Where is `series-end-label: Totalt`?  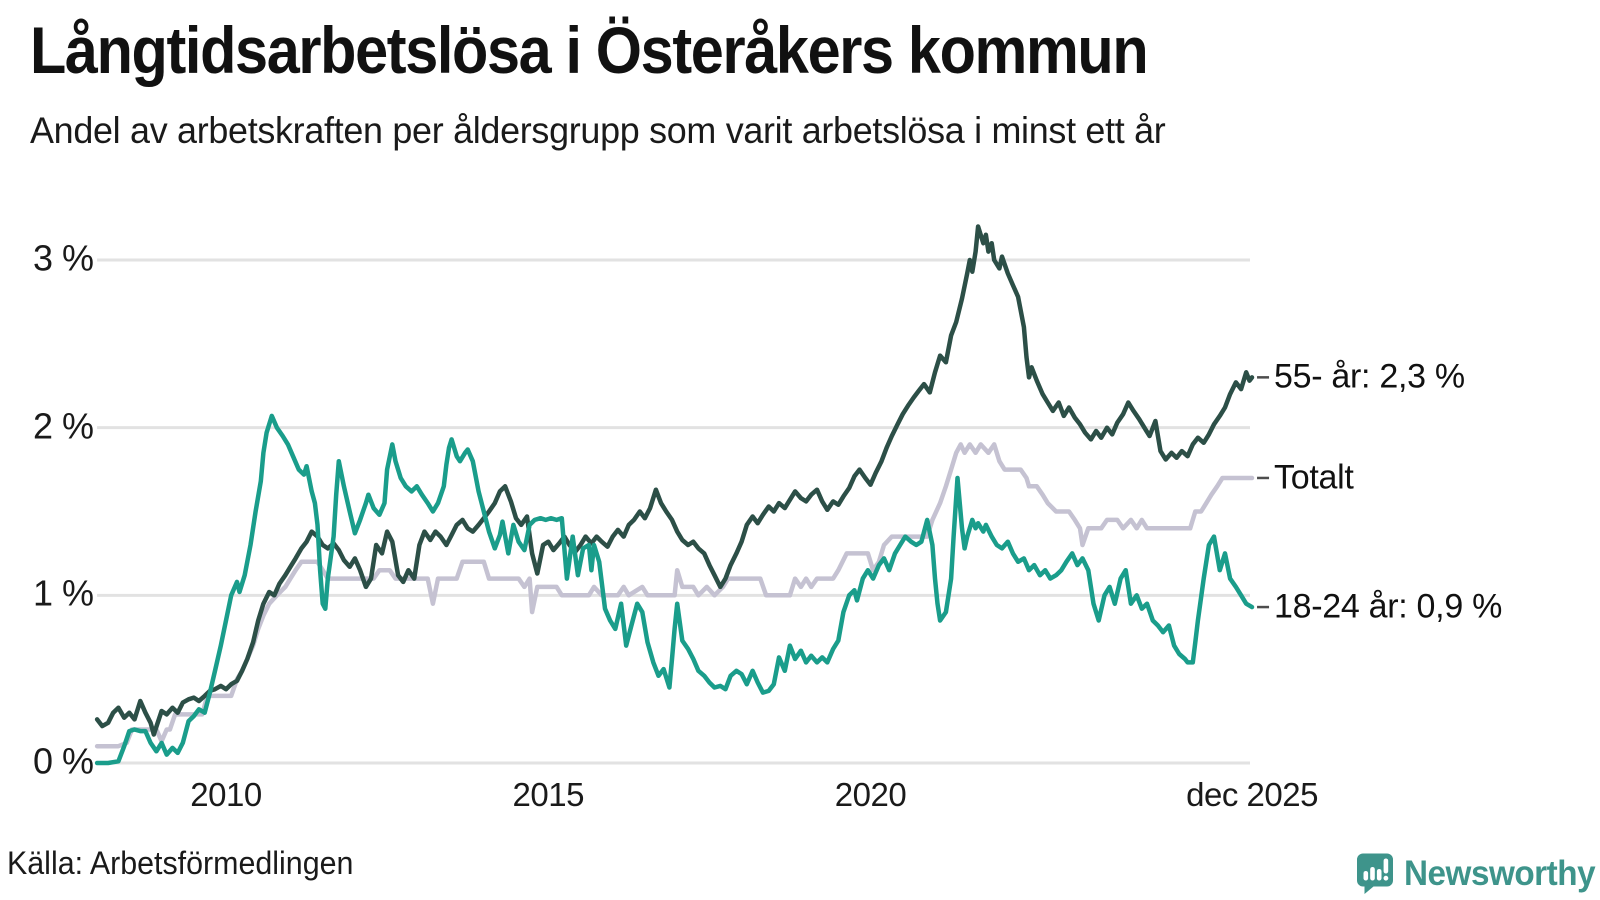 series-end-label: Totalt is located at coordinates (1314, 477).